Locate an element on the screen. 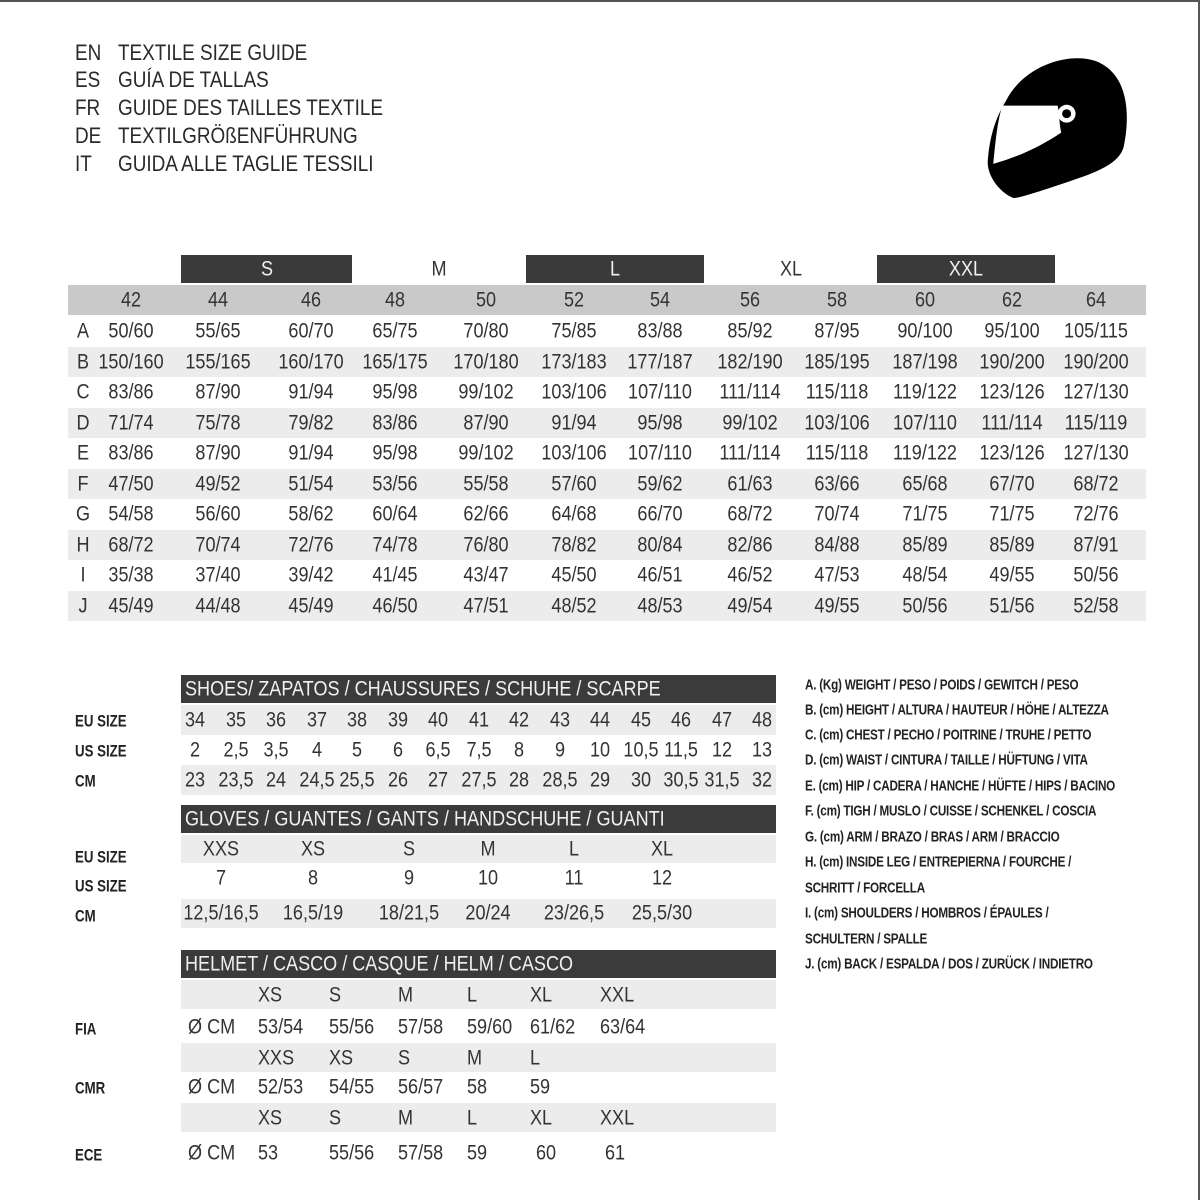 The image size is (1200, 1200). size-band-label: M is located at coordinates (439, 269).